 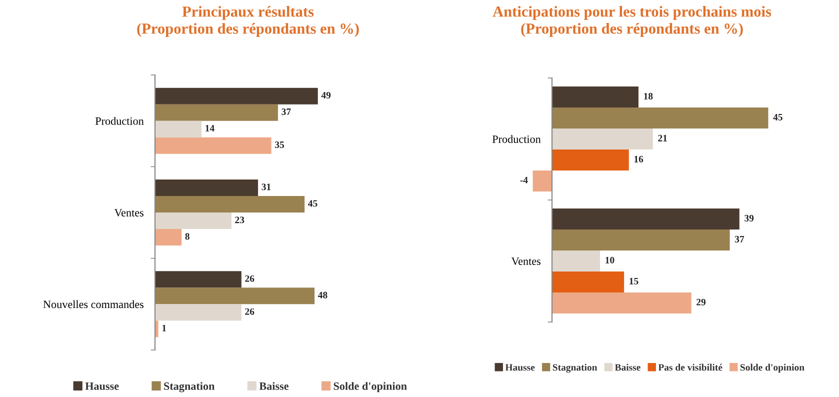 What do you see at coordinates (701, 302) in the screenshot?
I see `data-label: 29` at bounding box center [701, 302].